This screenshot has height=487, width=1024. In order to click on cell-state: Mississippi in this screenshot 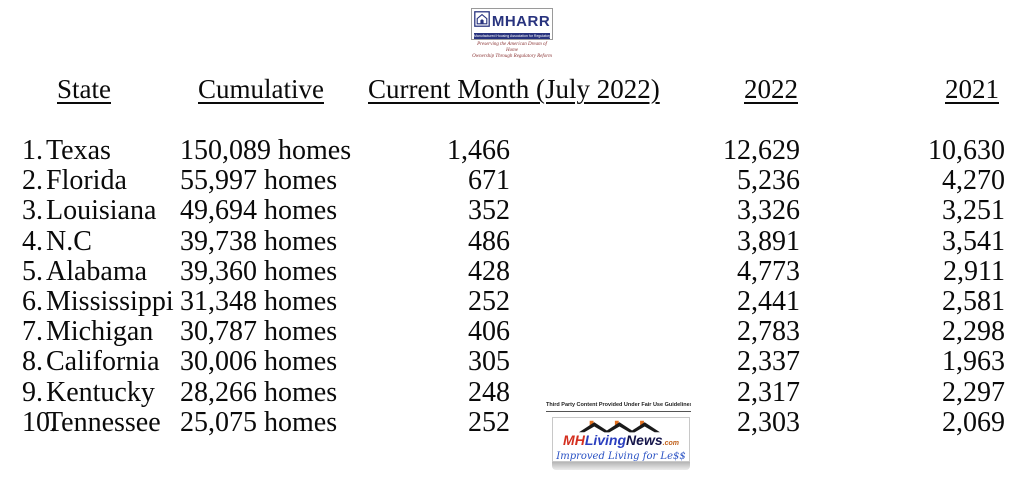, I will do `click(110, 302)`.